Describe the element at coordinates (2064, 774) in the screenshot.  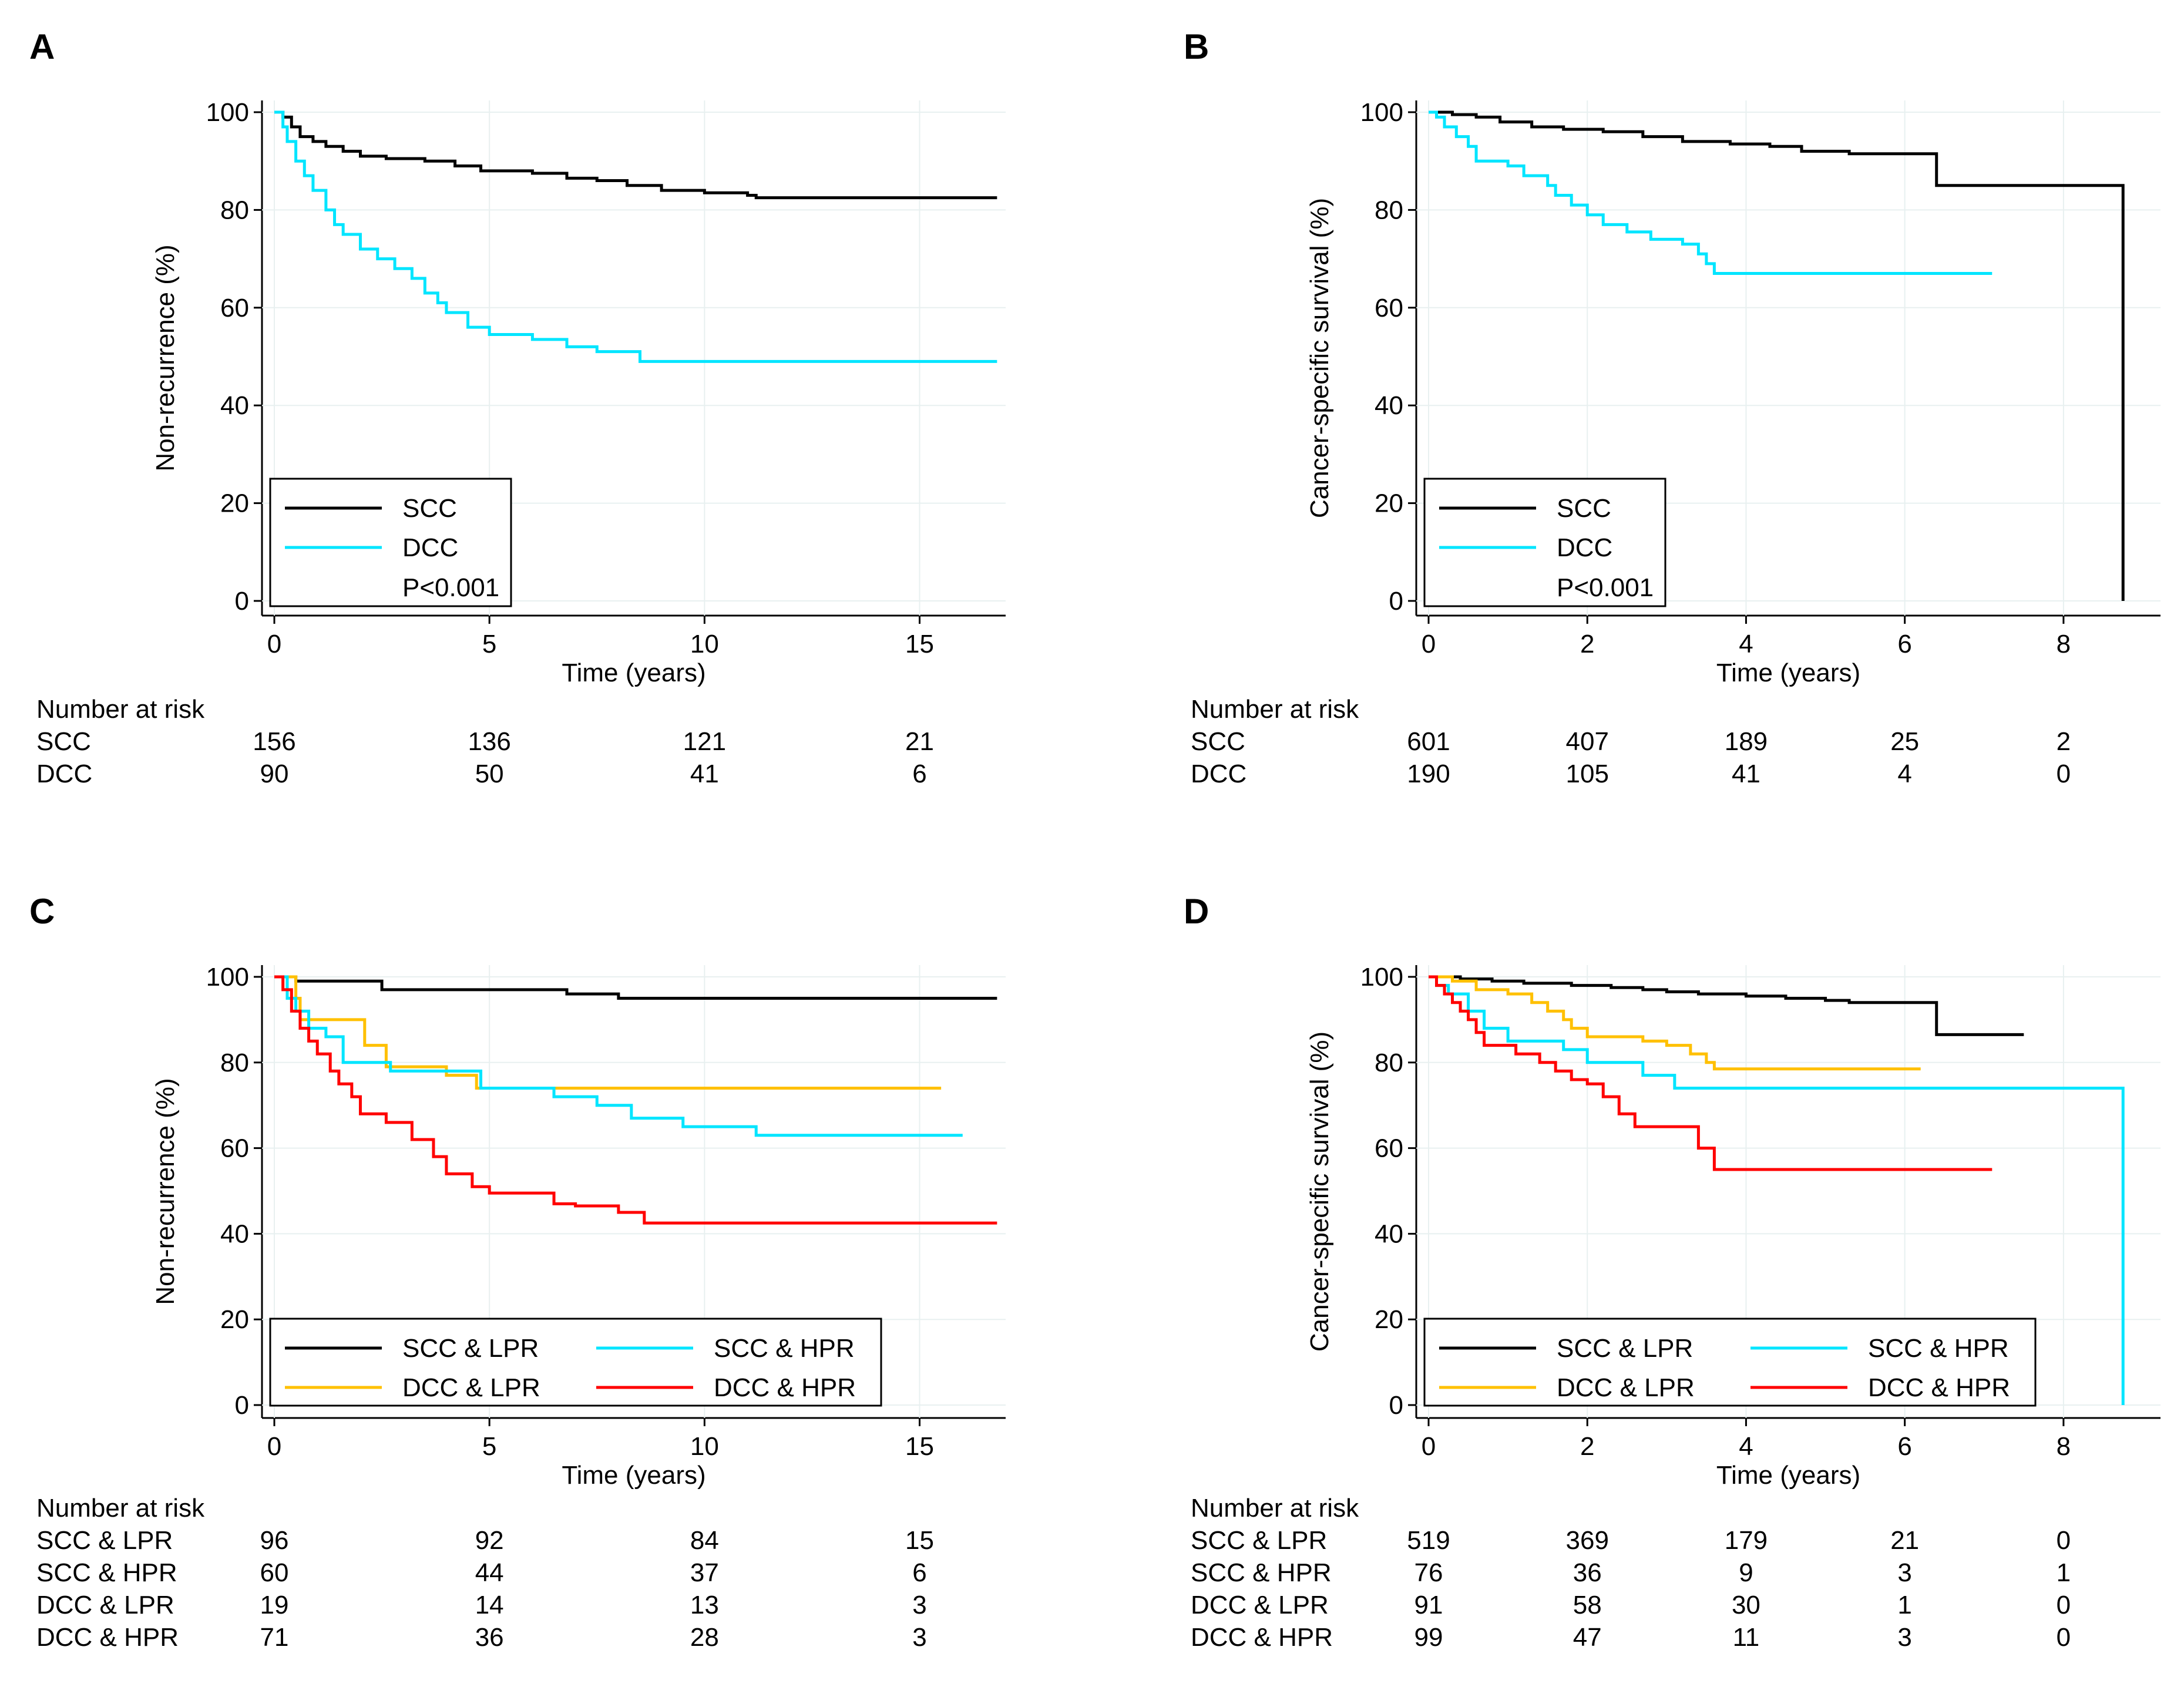
I see `risk-value: 0` at that location.